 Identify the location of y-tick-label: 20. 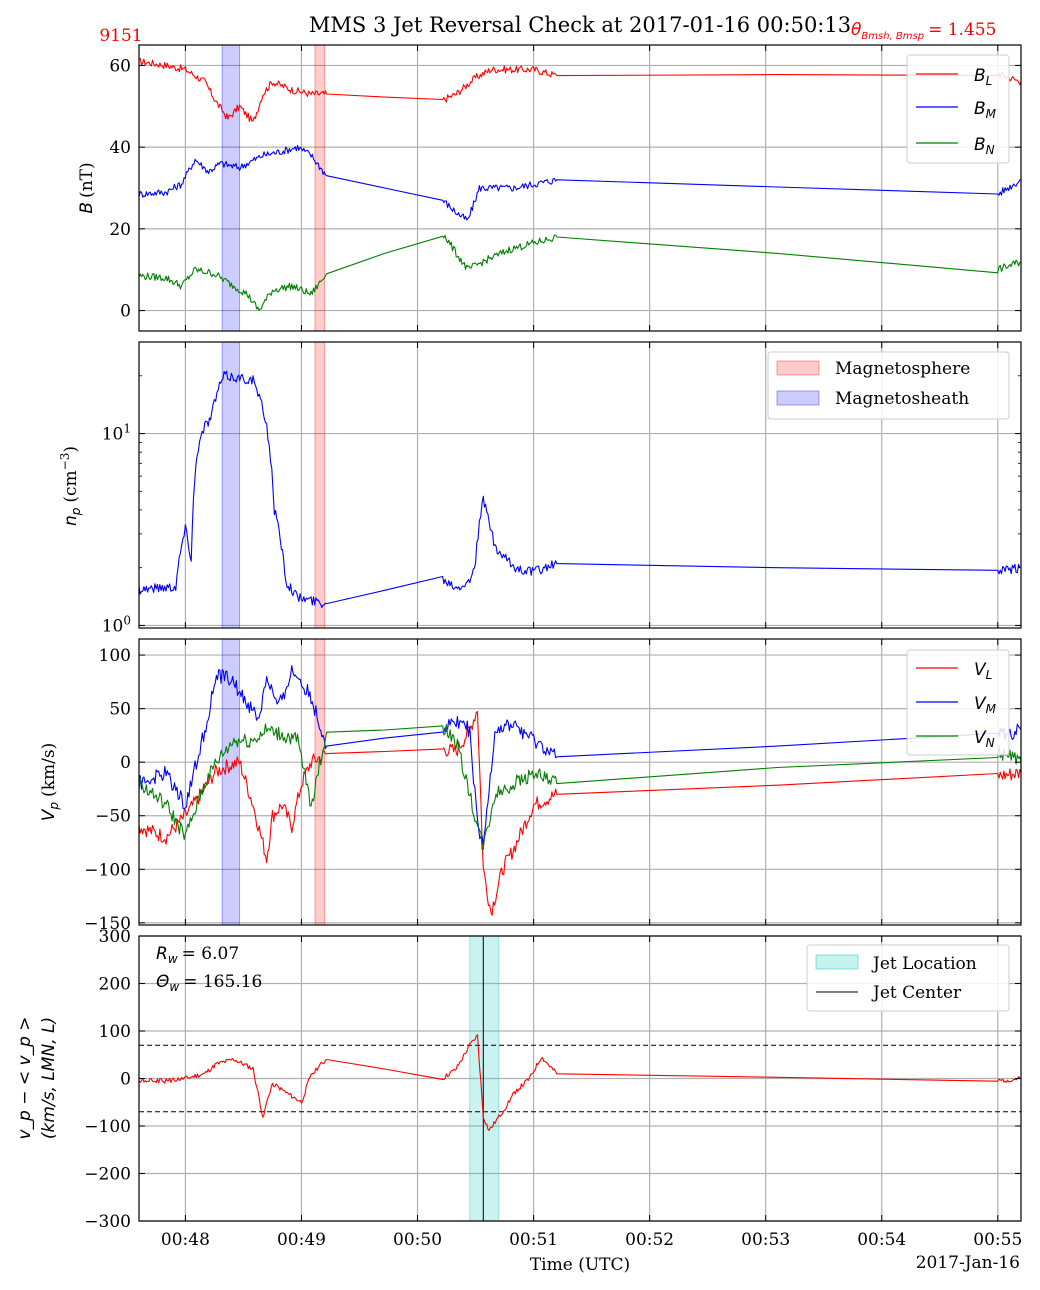
(120, 230).